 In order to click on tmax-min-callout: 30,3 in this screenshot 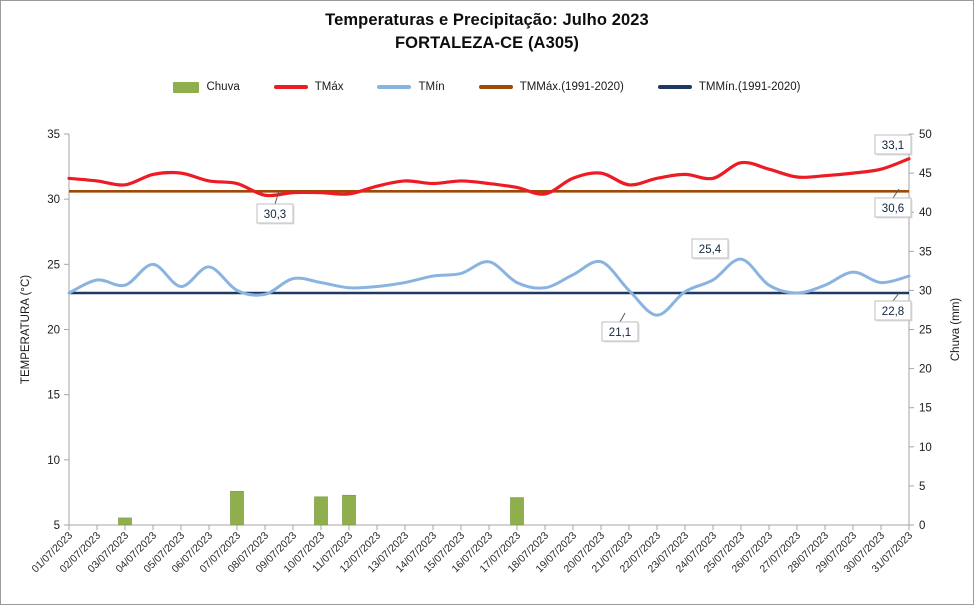, I will do `click(275, 207)`.